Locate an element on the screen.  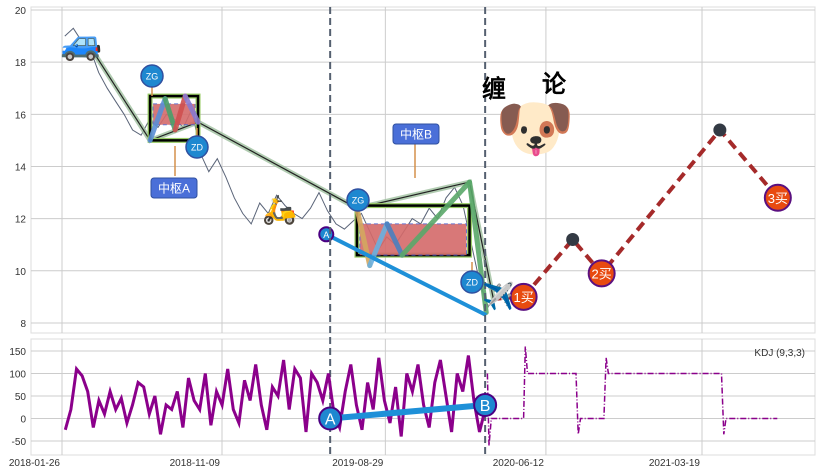
buy-point-label: 3买 is located at coordinates (778, 198).